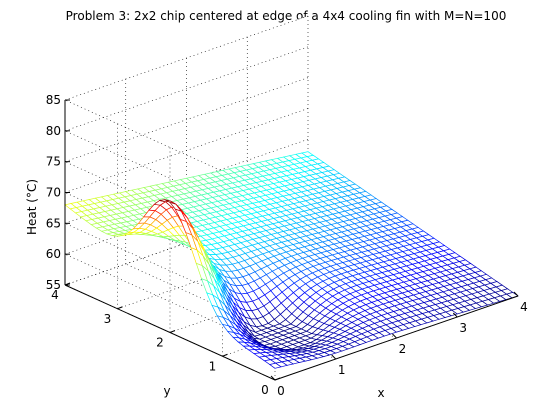 This screenshot has width=560, height=420. I want to click on grid-line-x, so click(230, 311).